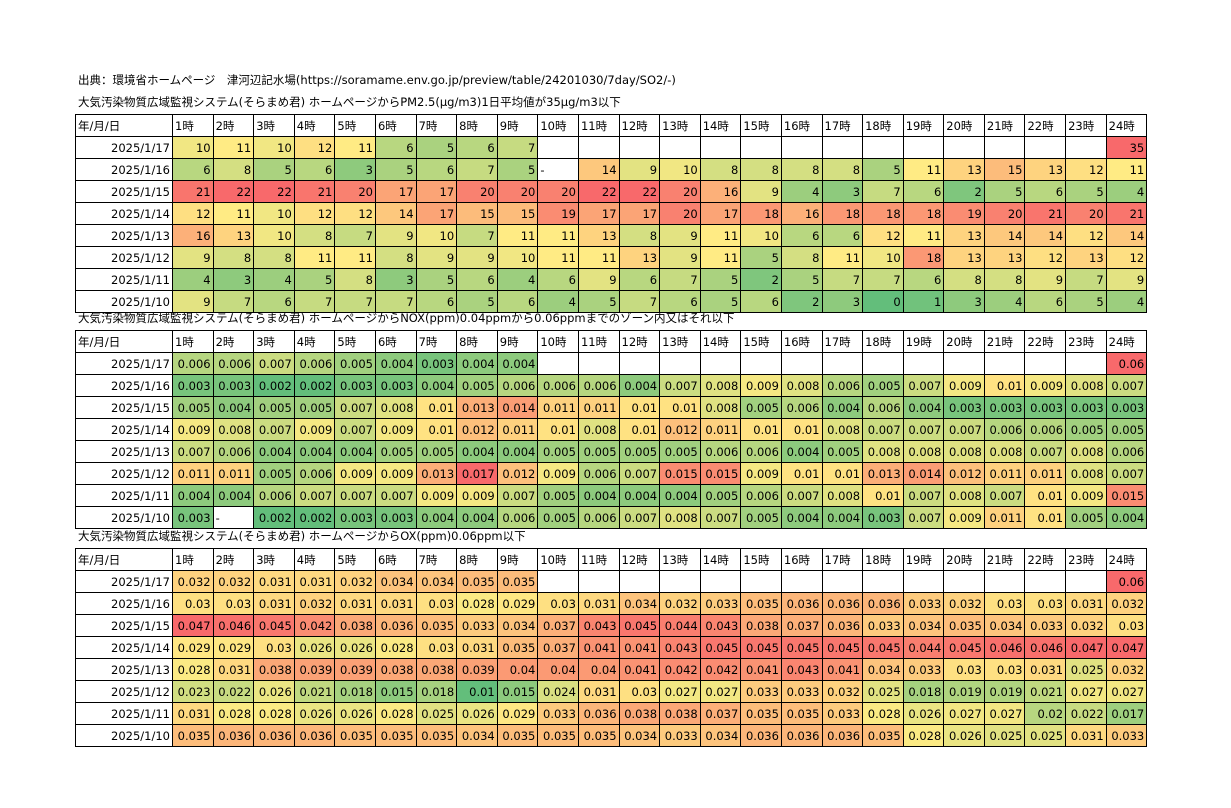 This screenshot has height=808, width=1231. What do you see at coordinates (1004, 735) in the screenshot?
I see `value-cell: 0.025` at bounding box center [1004, 735].